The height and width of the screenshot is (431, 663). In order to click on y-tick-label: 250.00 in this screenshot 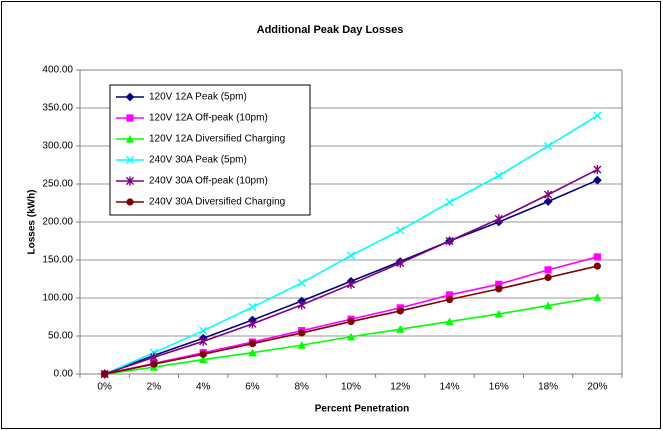, I will do `click(57, 184)`.